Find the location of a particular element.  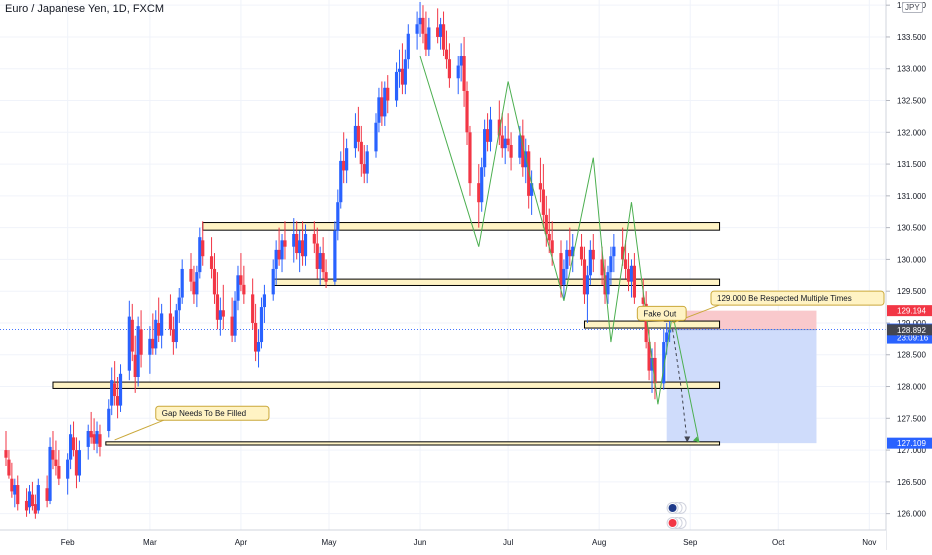

price-tick-label: 127.000 is located at coordinates (911, 450).